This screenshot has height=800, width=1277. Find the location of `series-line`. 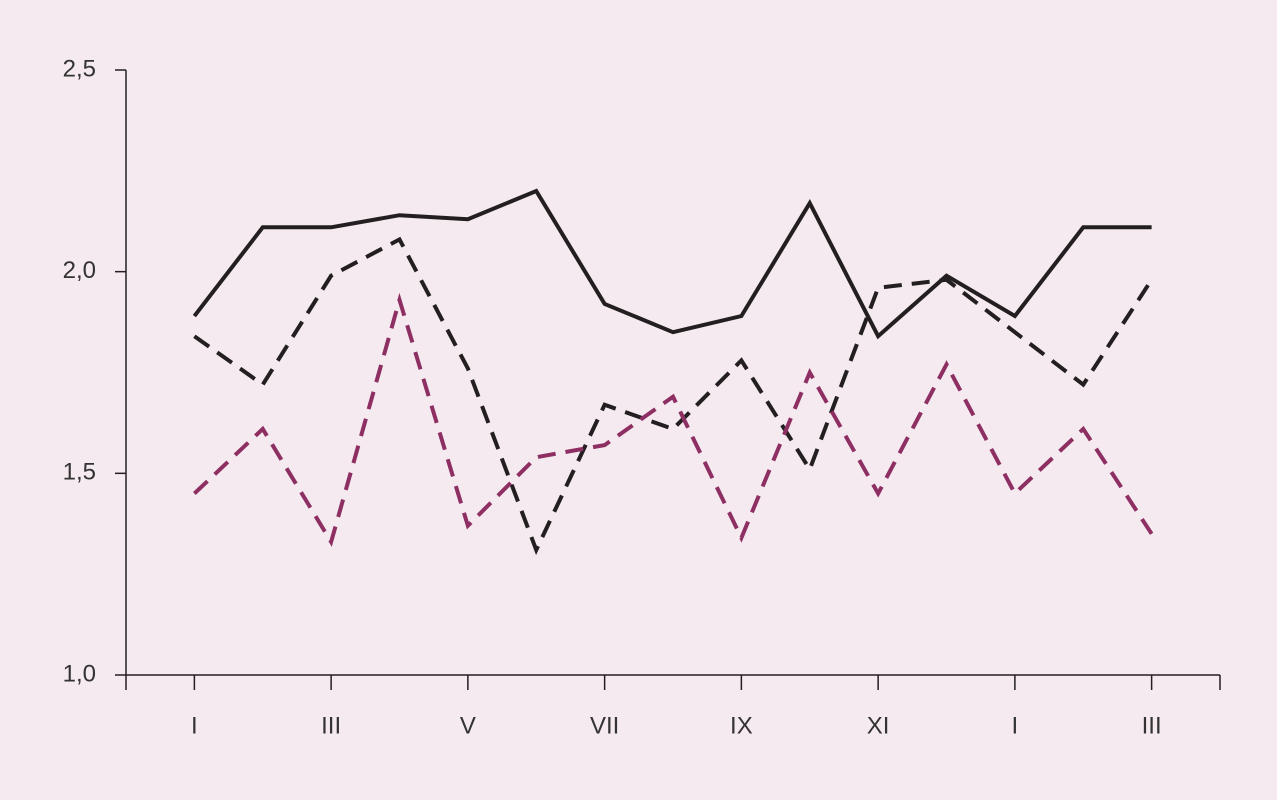

series-line is located at coordinates (672, 264).